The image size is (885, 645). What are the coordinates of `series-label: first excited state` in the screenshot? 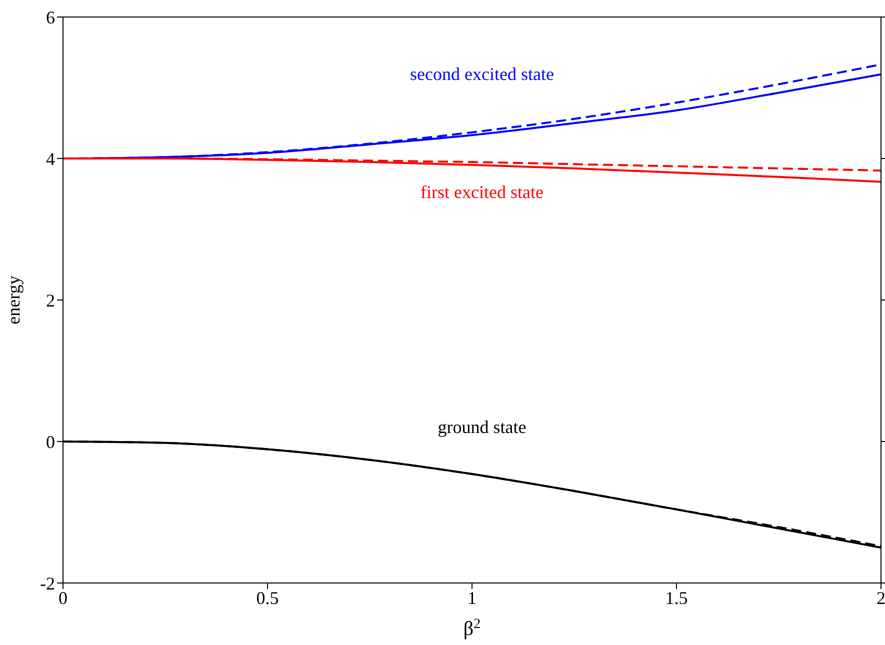 It's located at (482, 192).